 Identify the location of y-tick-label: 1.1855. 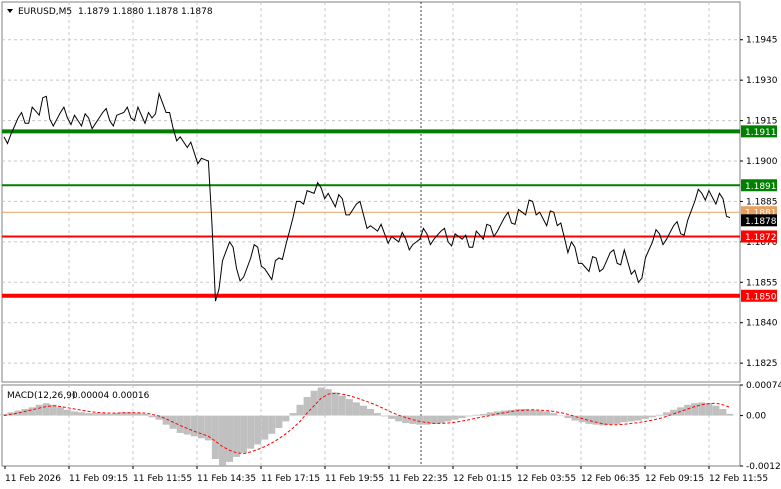
(762, 283).